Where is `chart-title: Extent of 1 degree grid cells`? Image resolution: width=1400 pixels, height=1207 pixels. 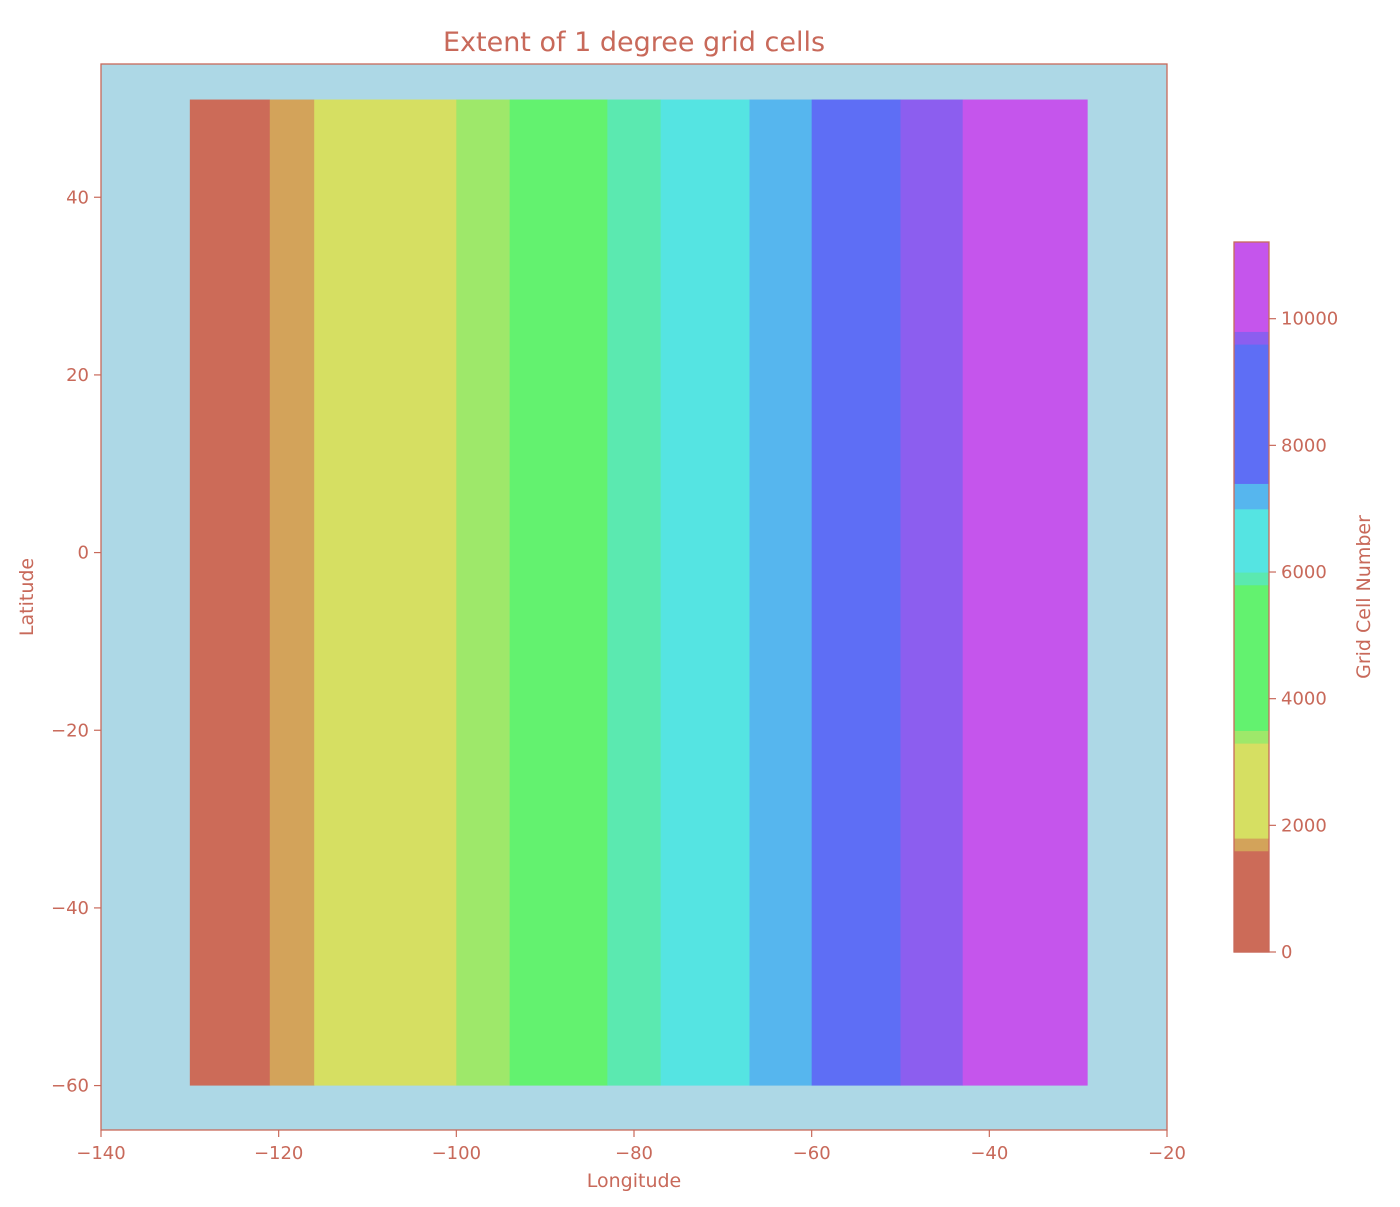
chart-title: Extent of 1 degree grid cells is located at coordinates (634, 42).